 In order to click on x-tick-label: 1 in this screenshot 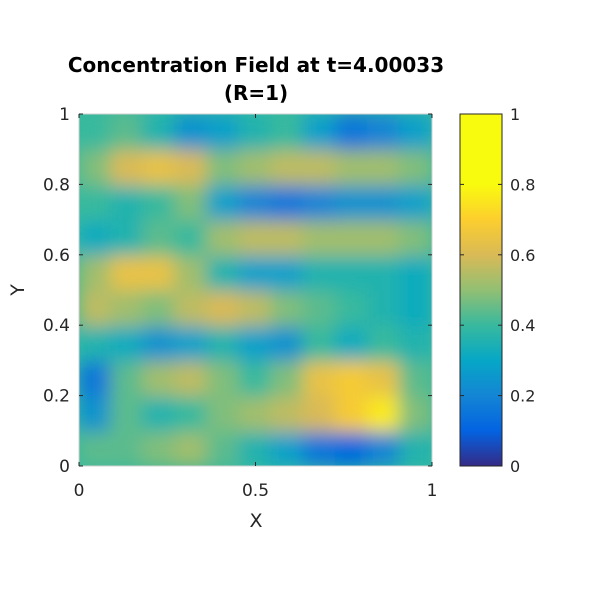, I will do `click(432, 491)`.